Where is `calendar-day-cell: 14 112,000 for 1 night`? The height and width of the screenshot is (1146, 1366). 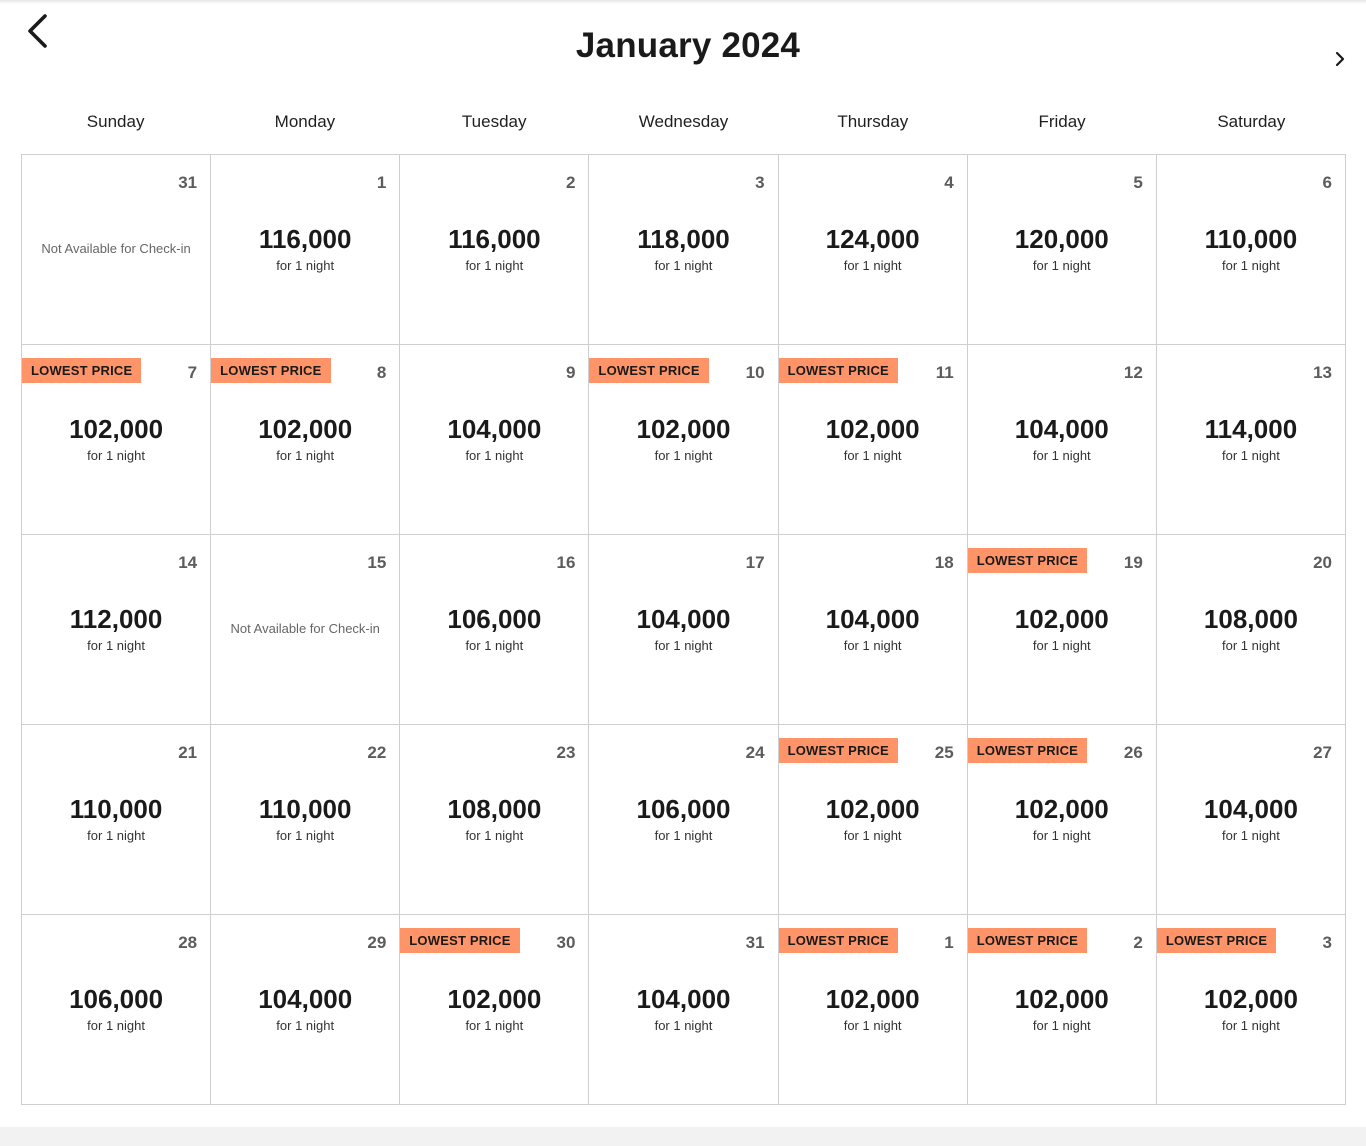
calendar-day-cell: 14 112,000 for 1 night is located at coordinates (117, 630).